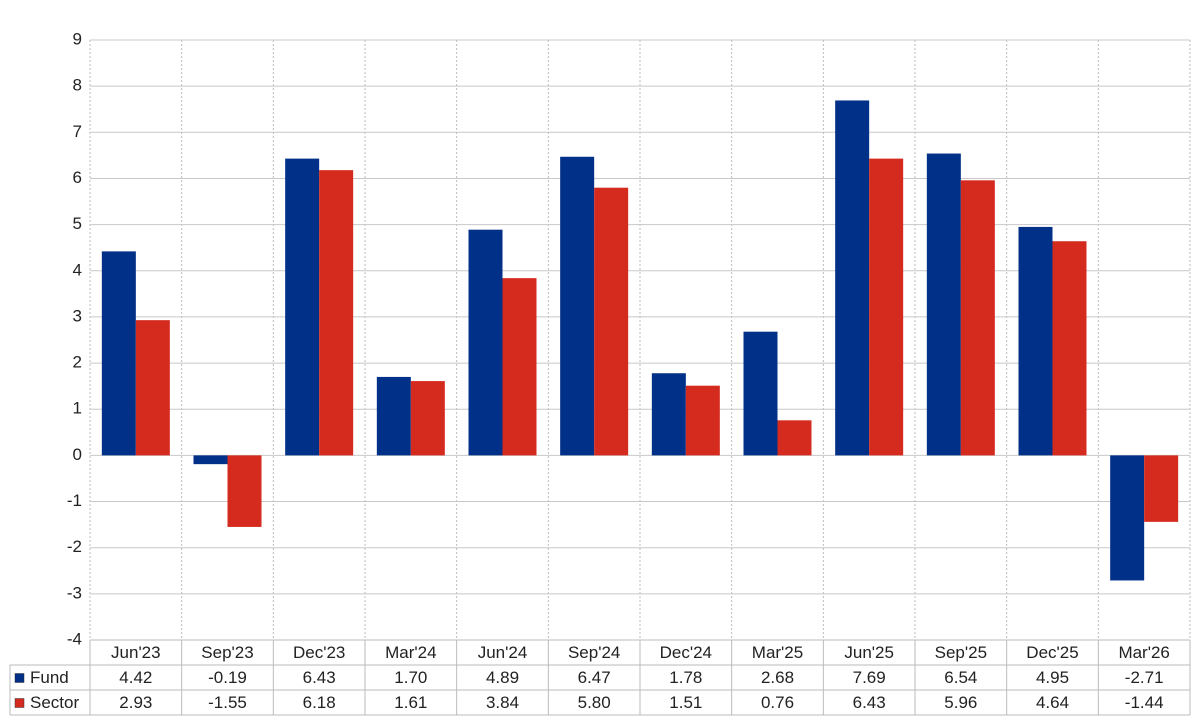 The width and height of the screenshot is (1200, 720). I want to click on x-tick-label: Mar'26, so click(1143, 652).